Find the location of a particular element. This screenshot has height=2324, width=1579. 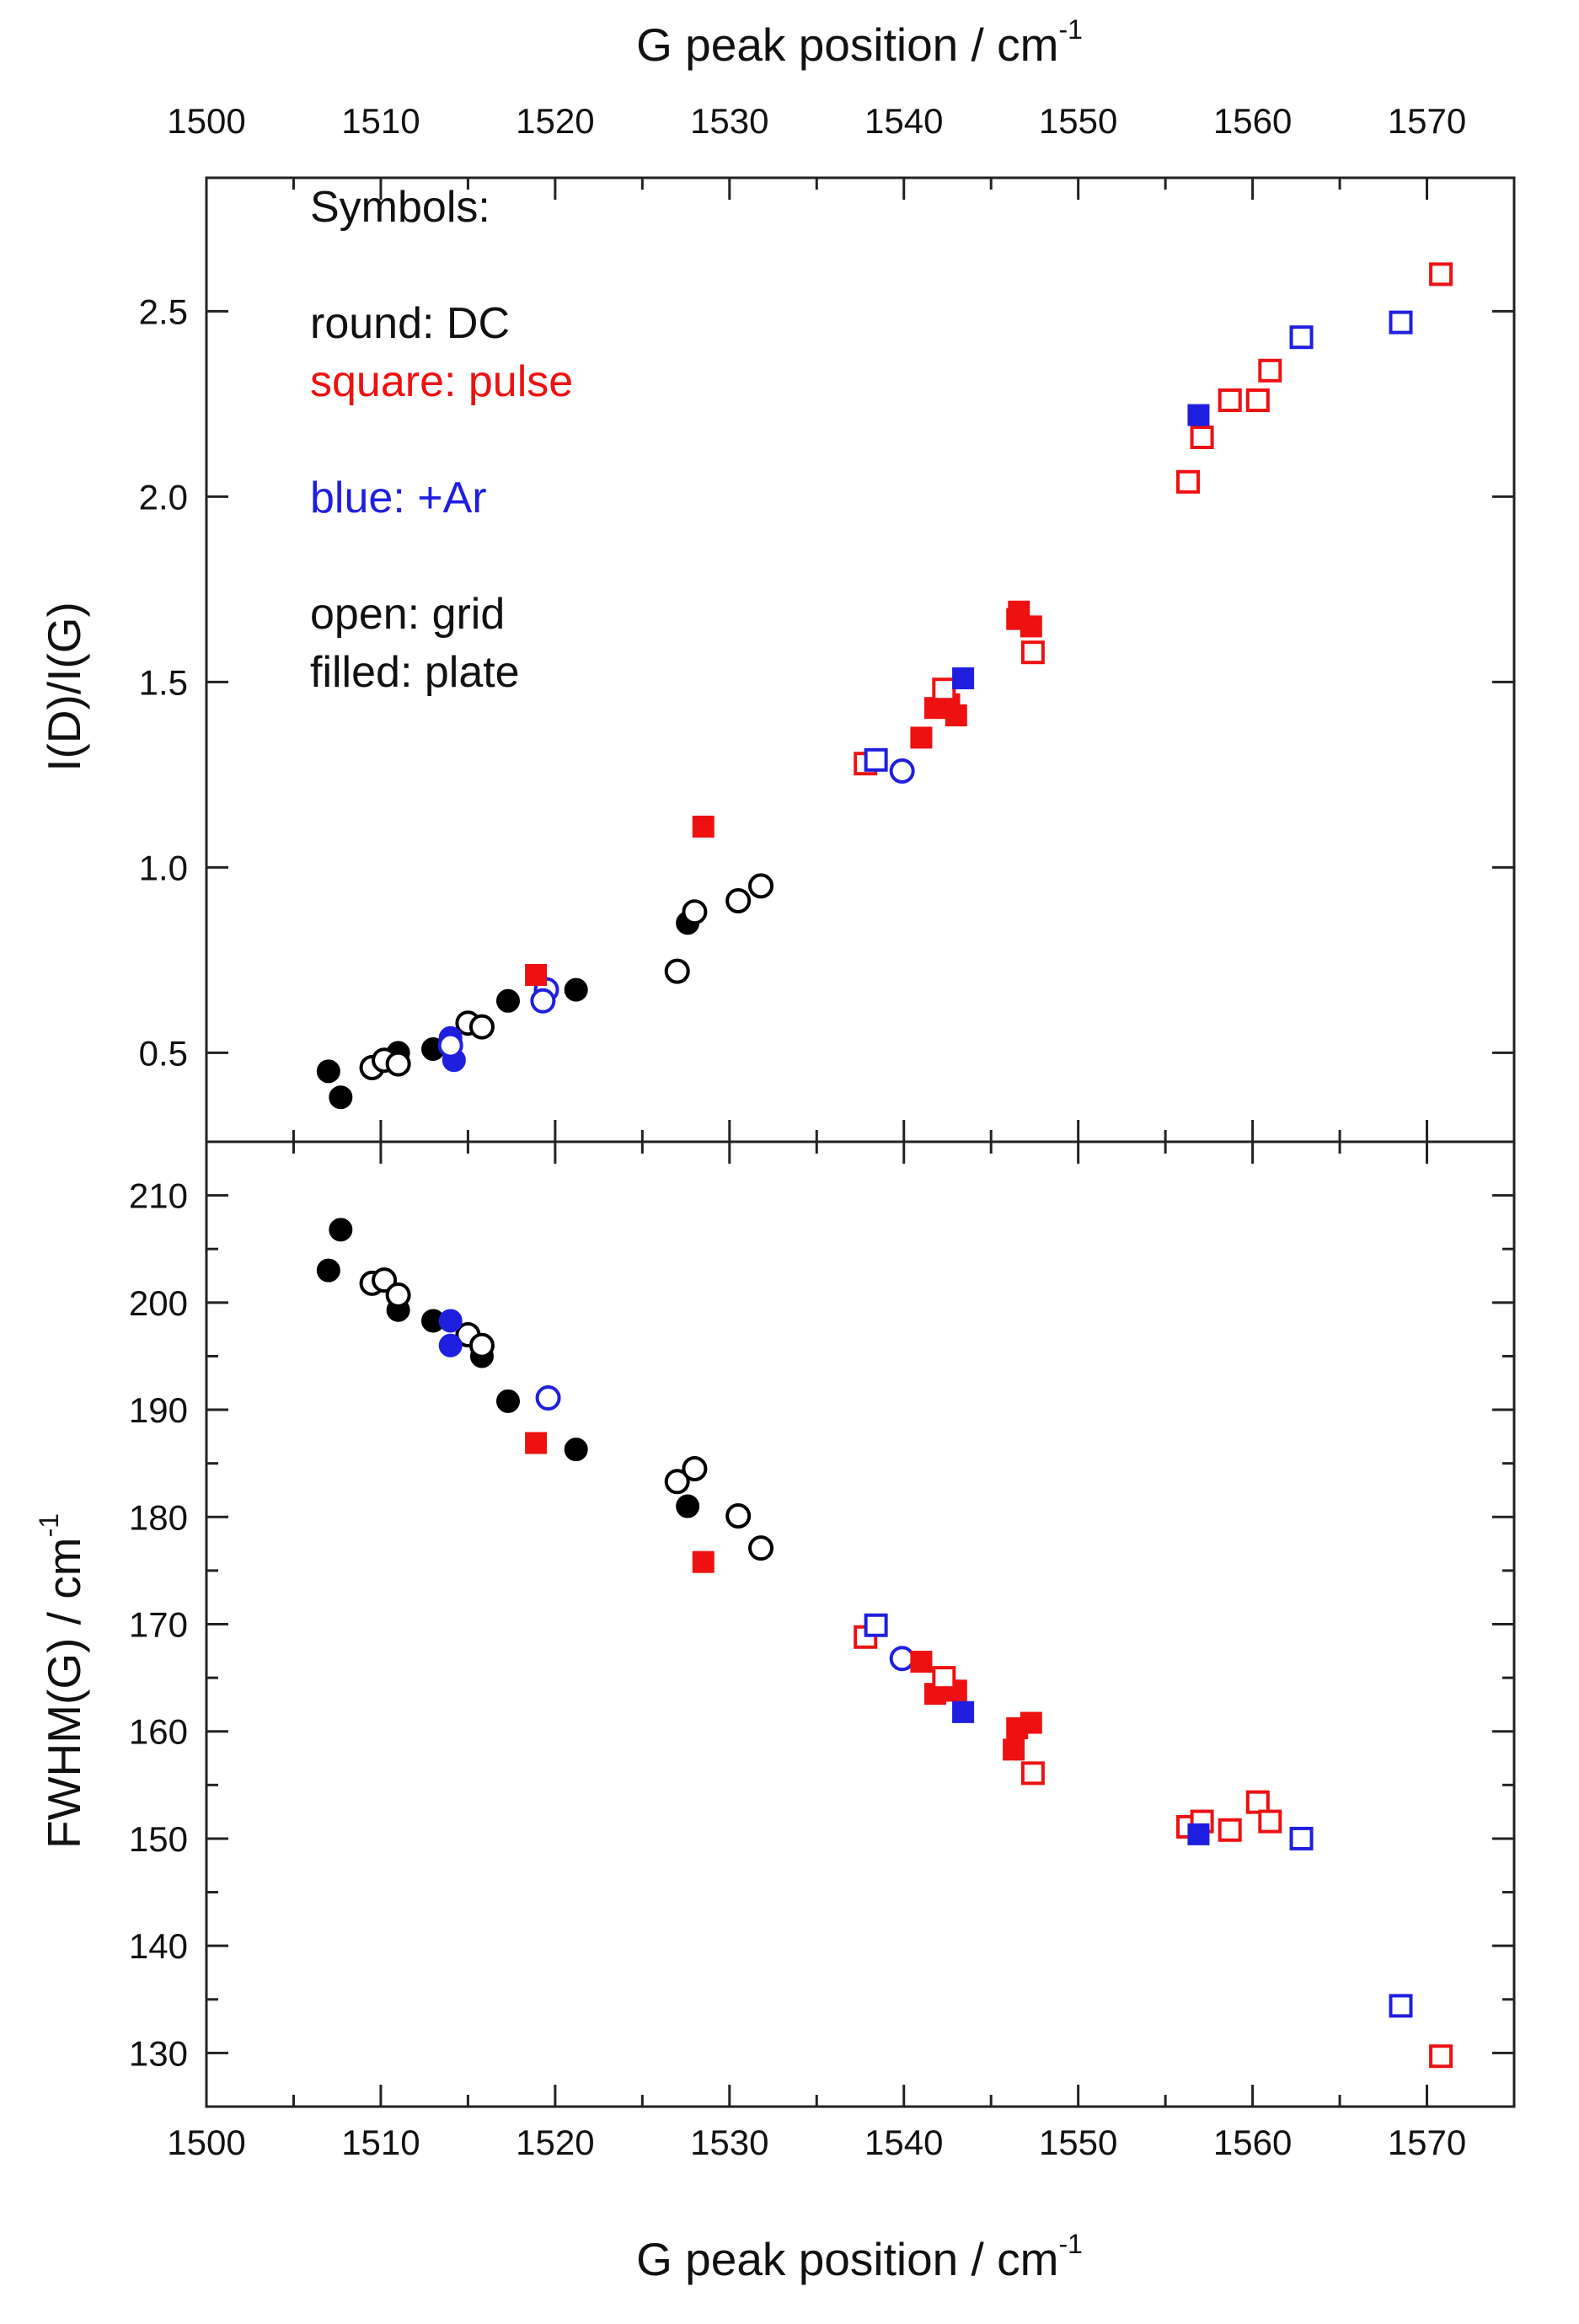

bottom-y-tick-label: 210 is located at coordinates (158, 1196).